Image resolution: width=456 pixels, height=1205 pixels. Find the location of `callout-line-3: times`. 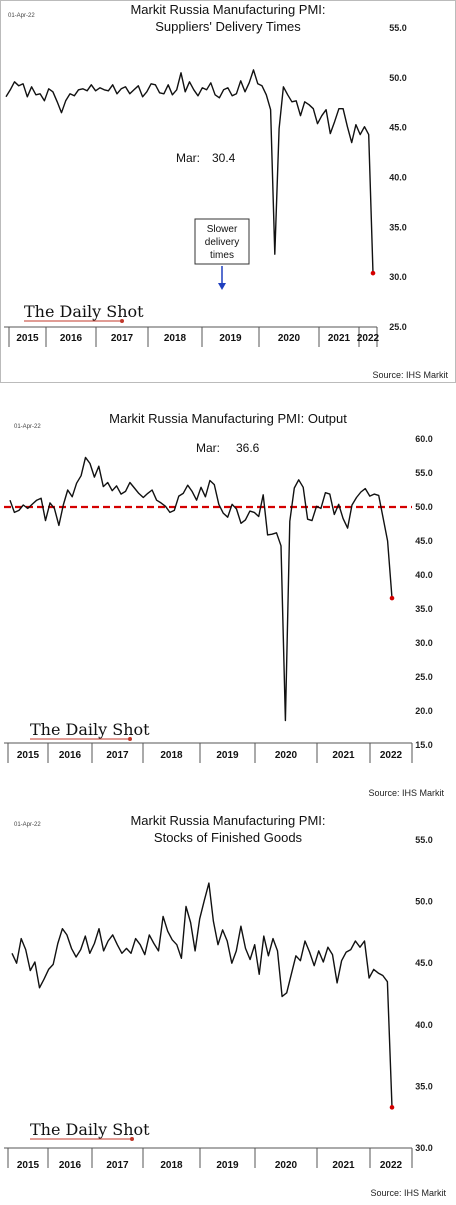

callout-line-3: times is located at coordinates (222, 255).